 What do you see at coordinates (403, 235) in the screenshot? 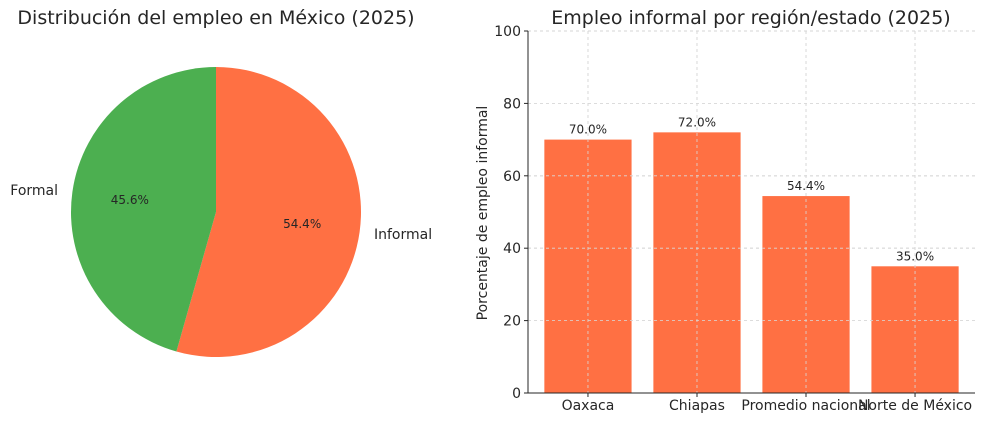
I see `pie-category-label: Informal` at bounding box center [403, 235].